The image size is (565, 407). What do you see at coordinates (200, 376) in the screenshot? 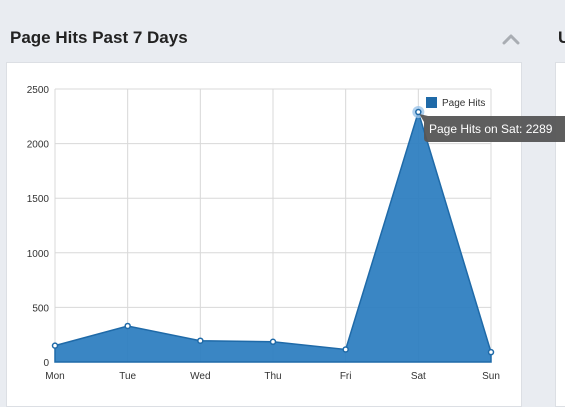
I see `x-tick-label: Wed` at bounding box center [200, 376].